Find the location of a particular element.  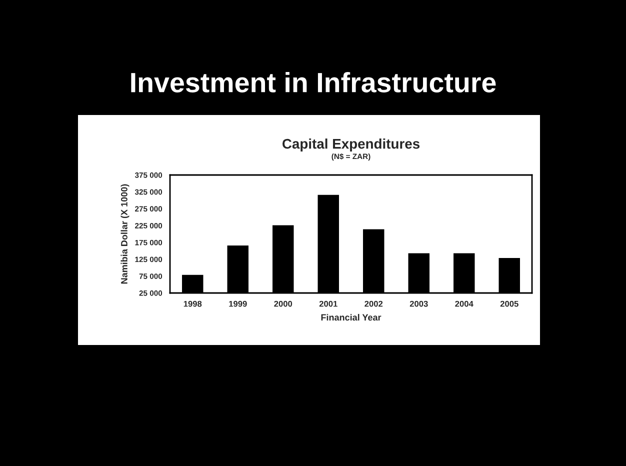

x-tick-label: 1999 is located at coordinates (238, 303).